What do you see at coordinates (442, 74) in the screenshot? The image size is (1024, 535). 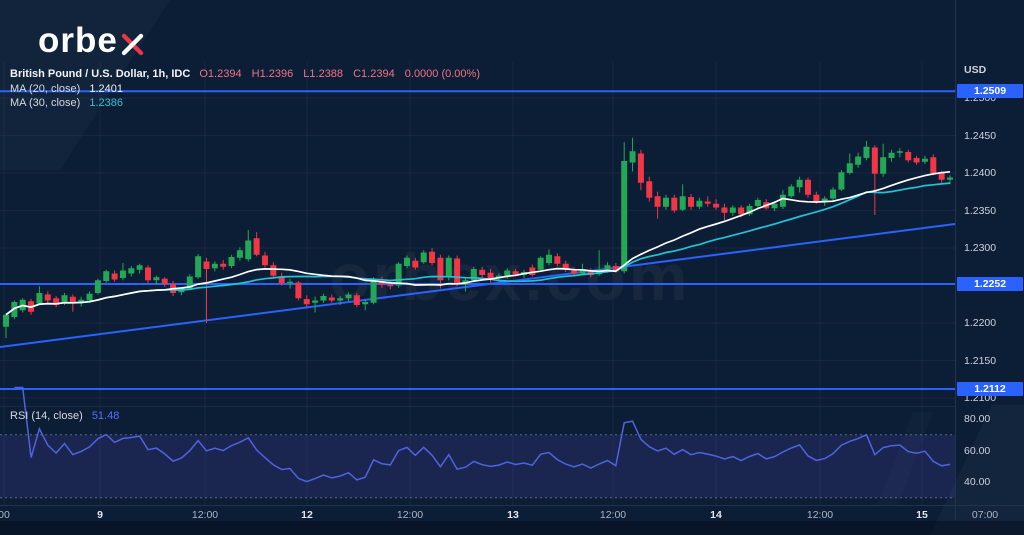 I see `change-value: 0.0000 (0.00%)` at bounding box center [442, 74].